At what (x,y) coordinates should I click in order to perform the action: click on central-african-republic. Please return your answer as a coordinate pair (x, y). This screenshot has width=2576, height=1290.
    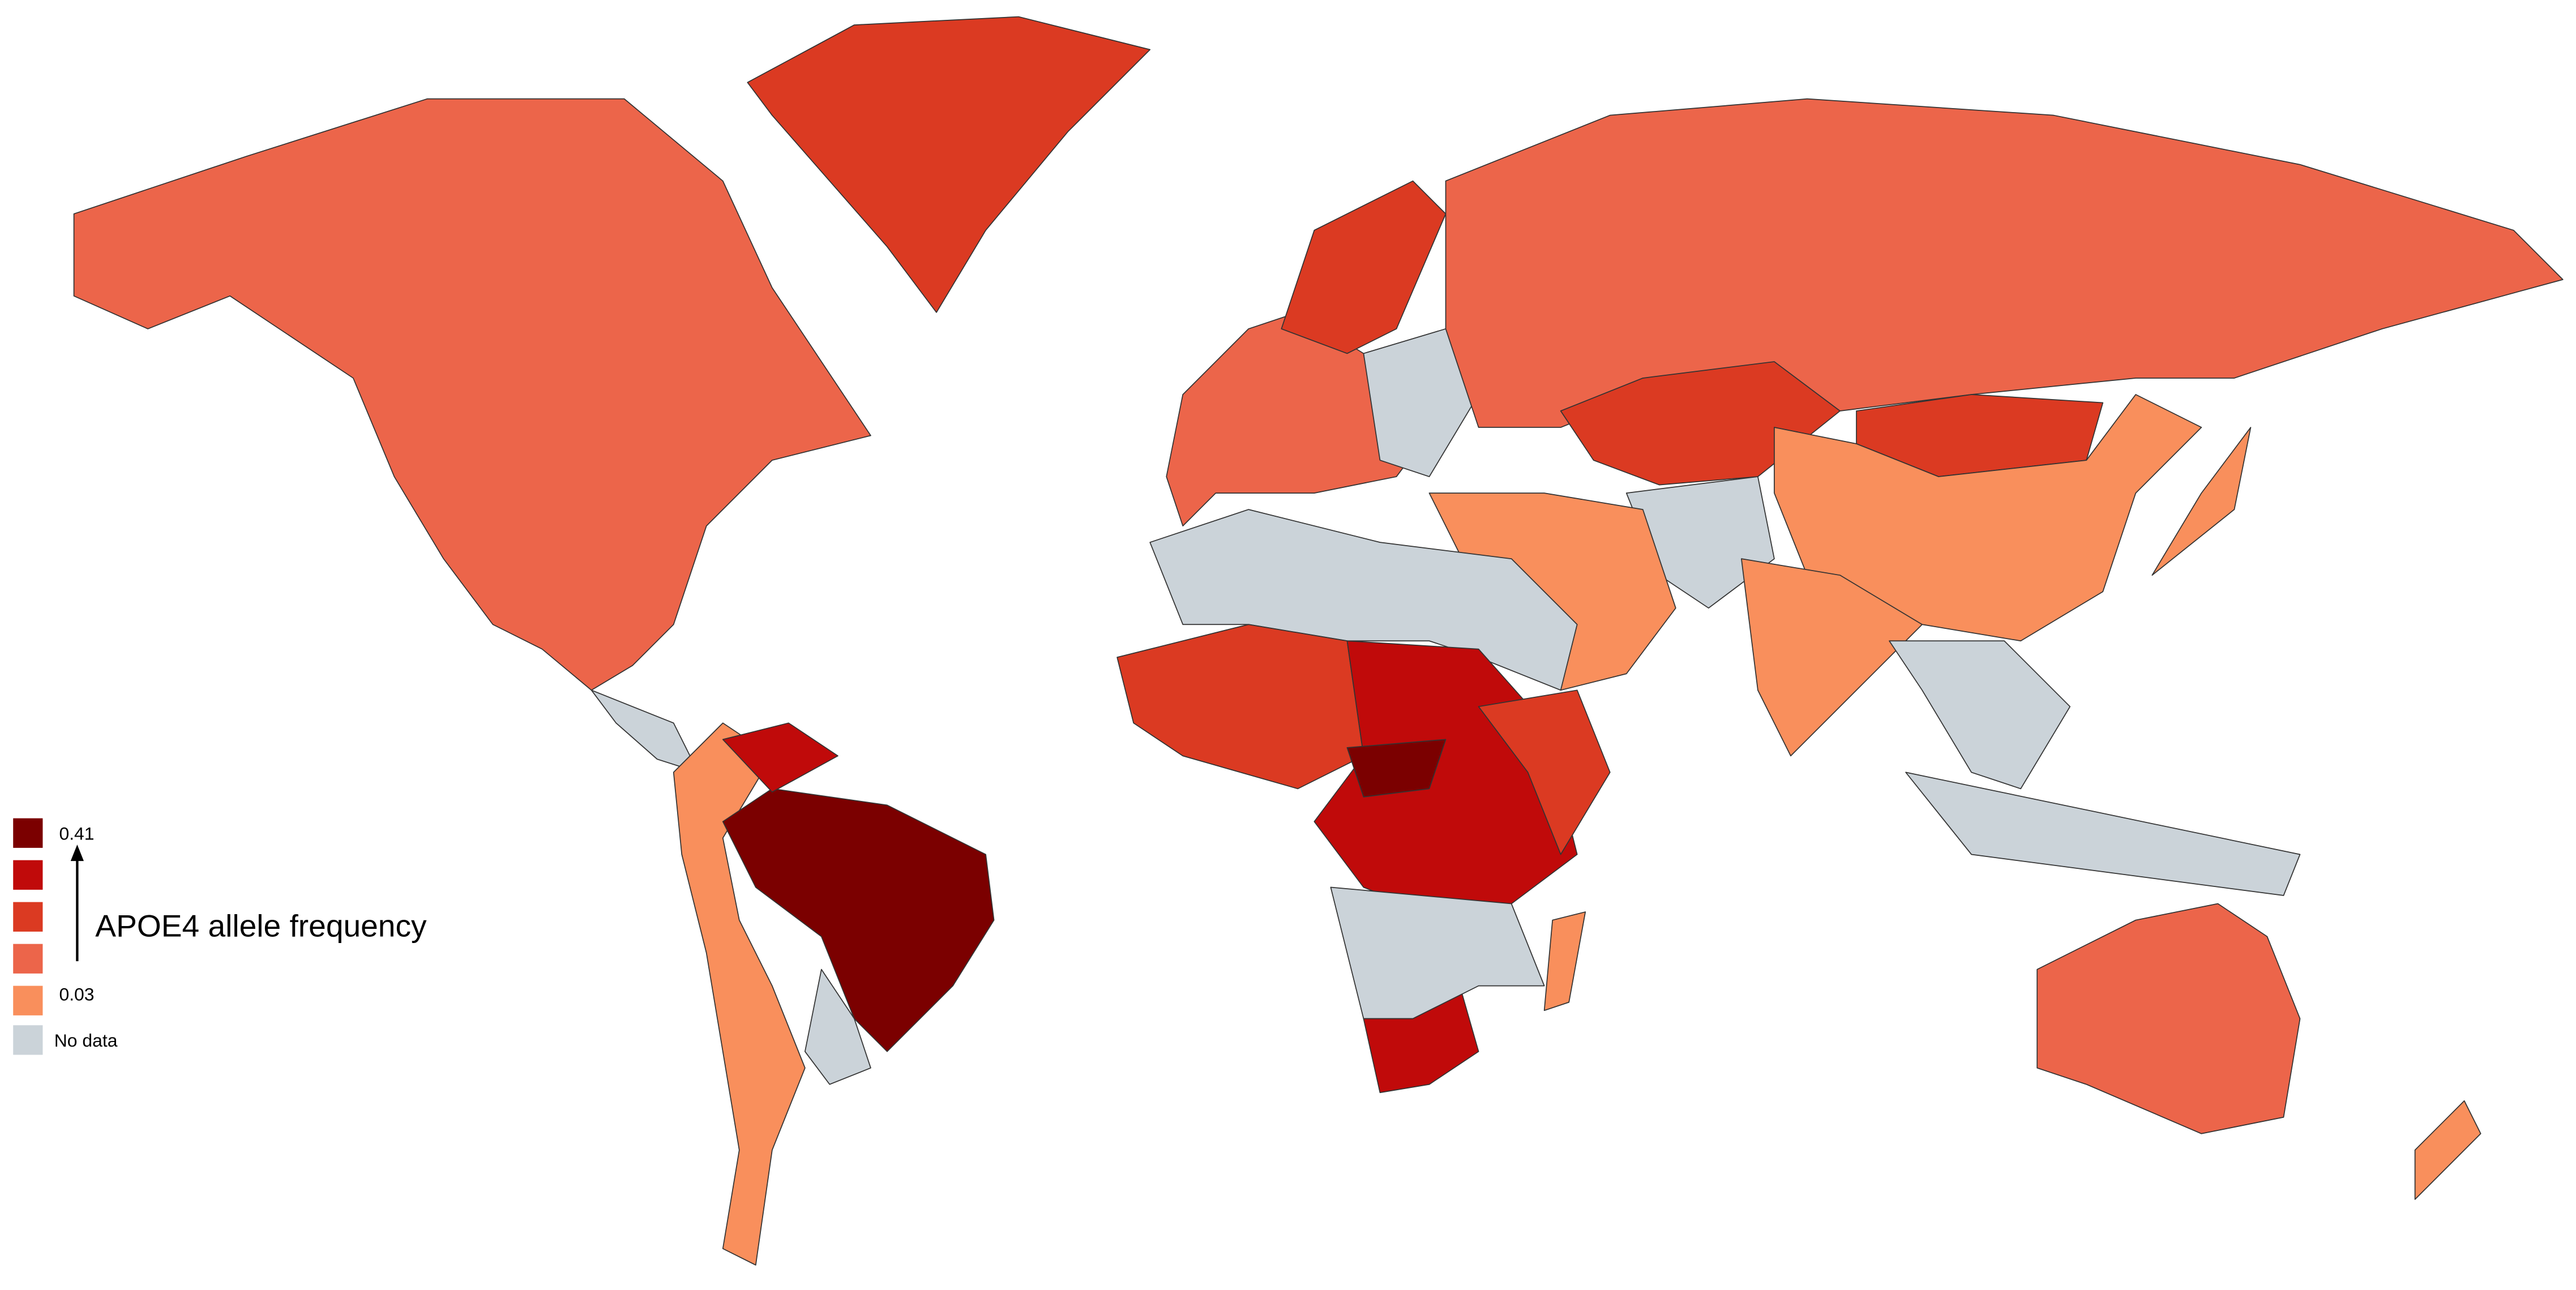
    Looking at the image, I should click on (1396, 768).